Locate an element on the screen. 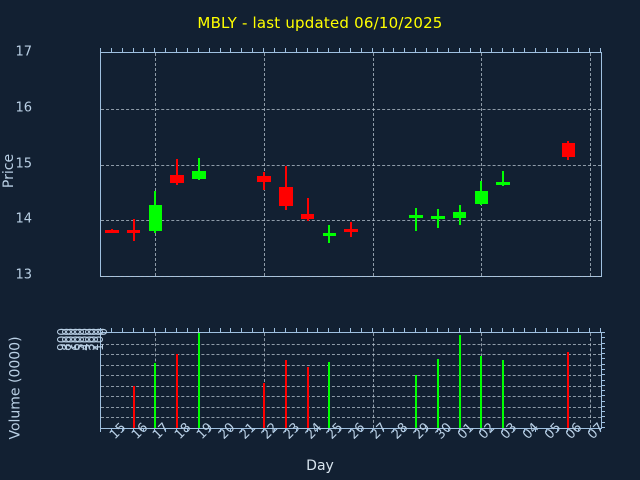 The height and width of the screenshot is (480, 640). price-tick-label: 13 is located at coordinates (23, 275).